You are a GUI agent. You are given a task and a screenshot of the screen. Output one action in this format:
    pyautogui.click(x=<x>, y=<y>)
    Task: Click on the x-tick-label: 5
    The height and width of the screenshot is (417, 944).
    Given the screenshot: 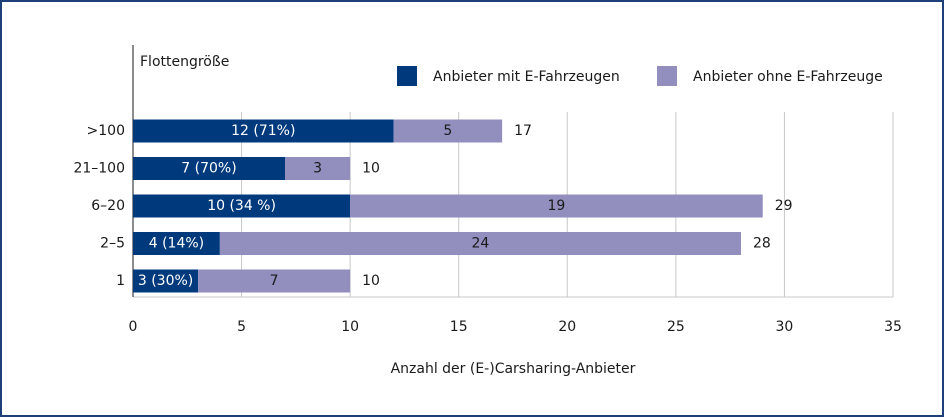 What is the action you would take?
    pyautogui.click(x=241, y=327)
    